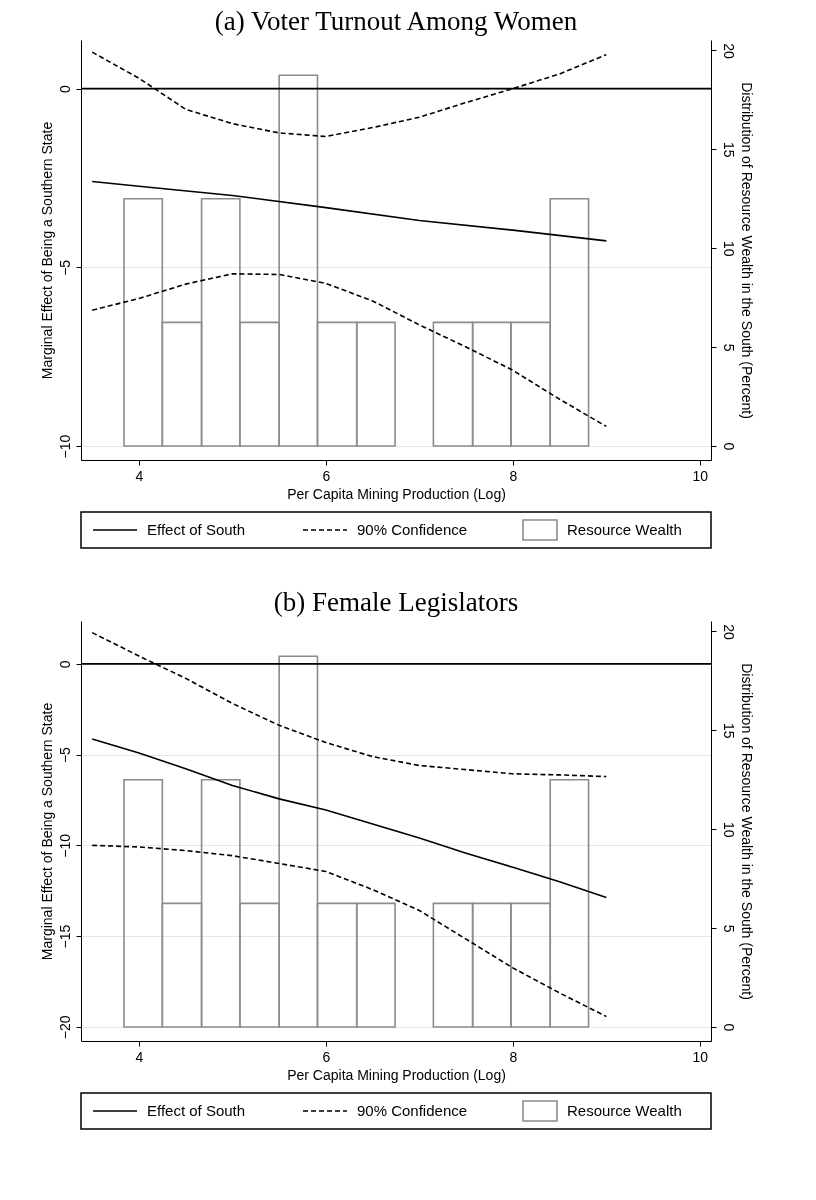  Describe the element at coordinates (64, 1027) in the screenshot. I see `y-tick-label: −20` at that location.